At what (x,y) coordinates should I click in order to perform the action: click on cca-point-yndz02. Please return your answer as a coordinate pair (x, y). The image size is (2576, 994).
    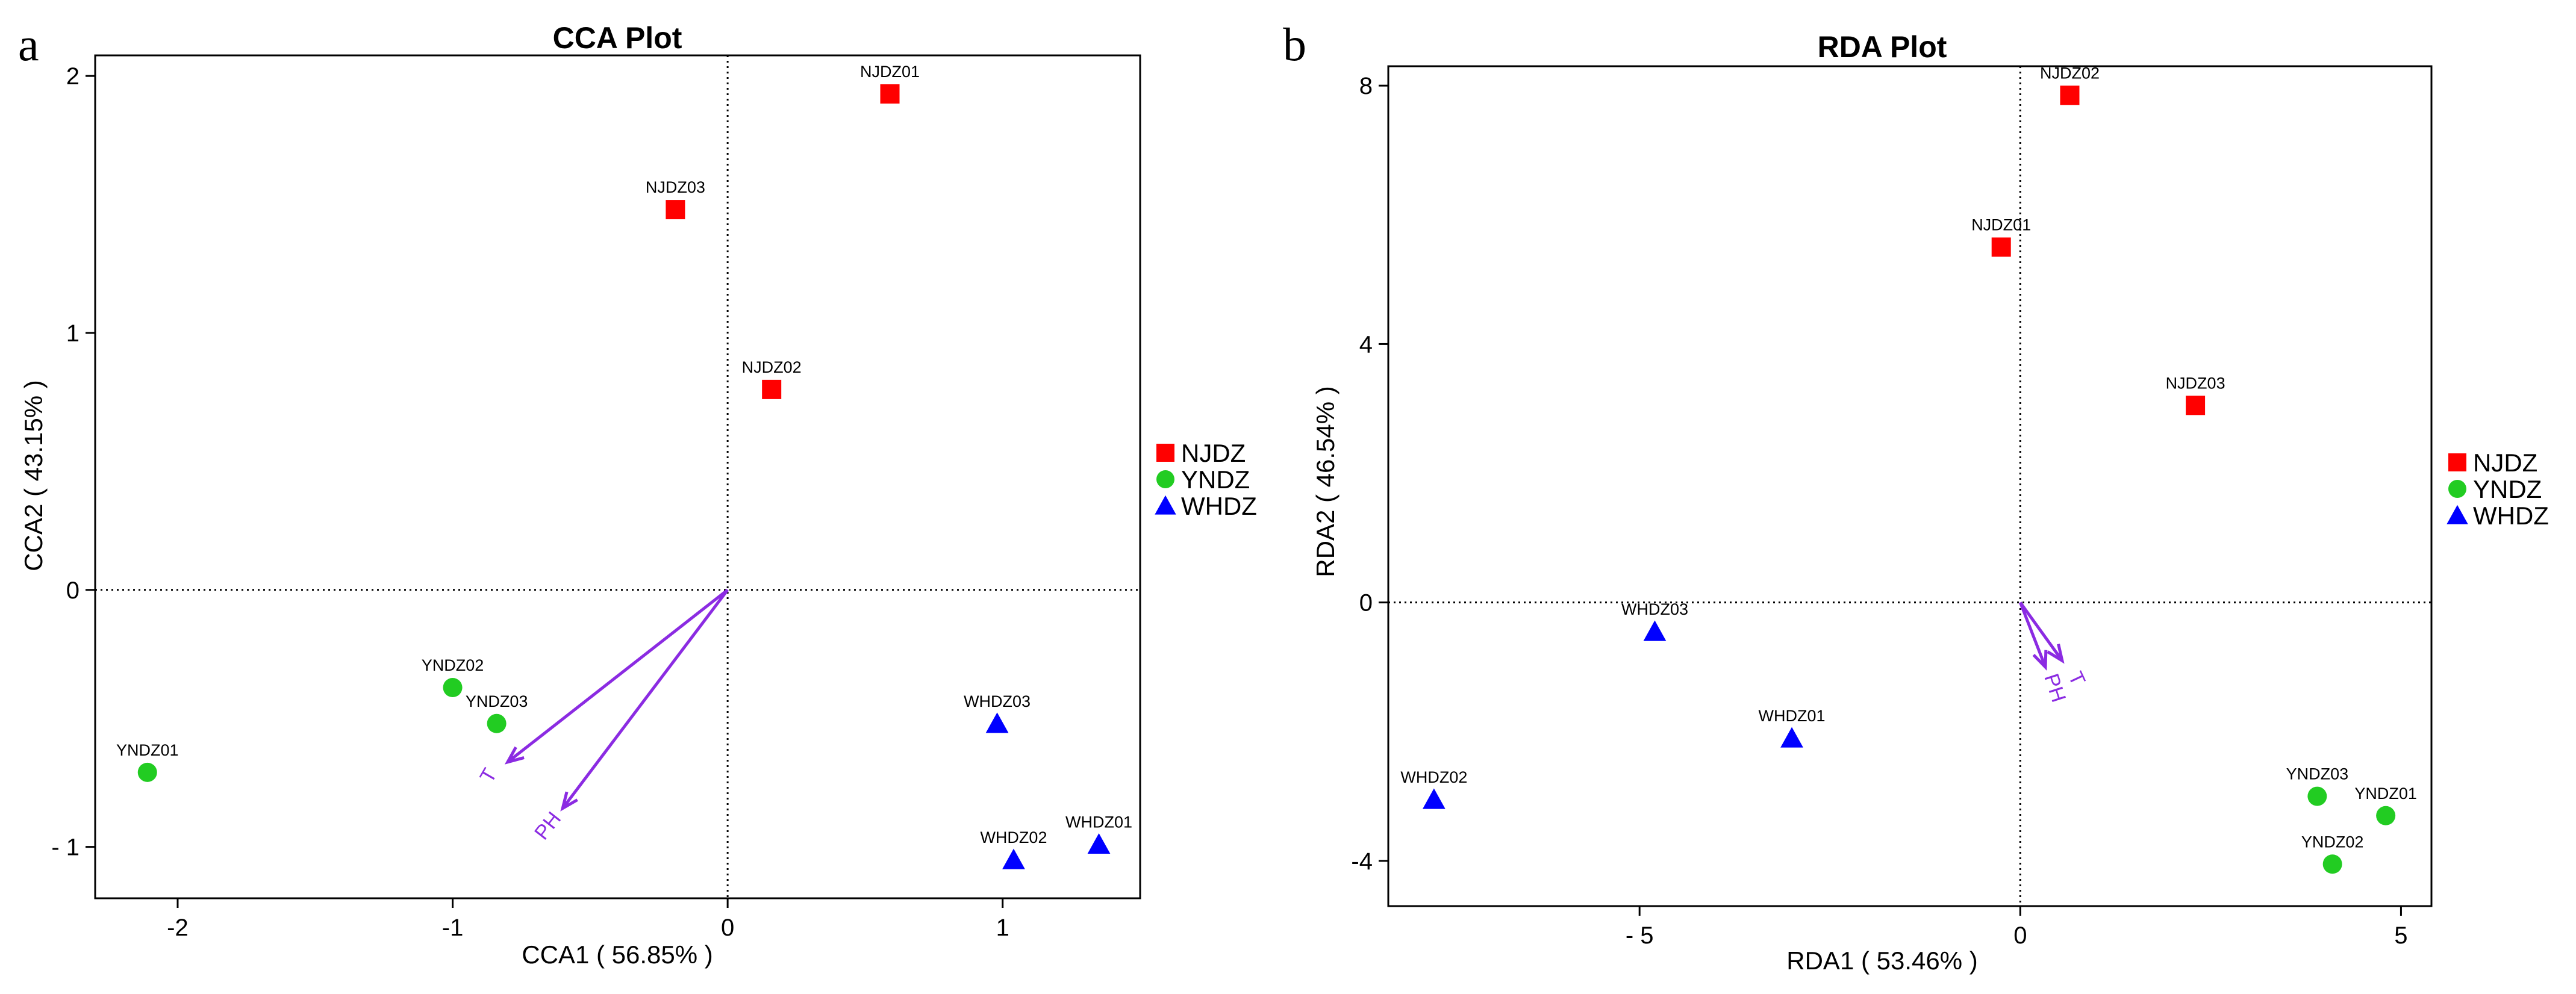
    Looking at the image, I should click on (453, 687).